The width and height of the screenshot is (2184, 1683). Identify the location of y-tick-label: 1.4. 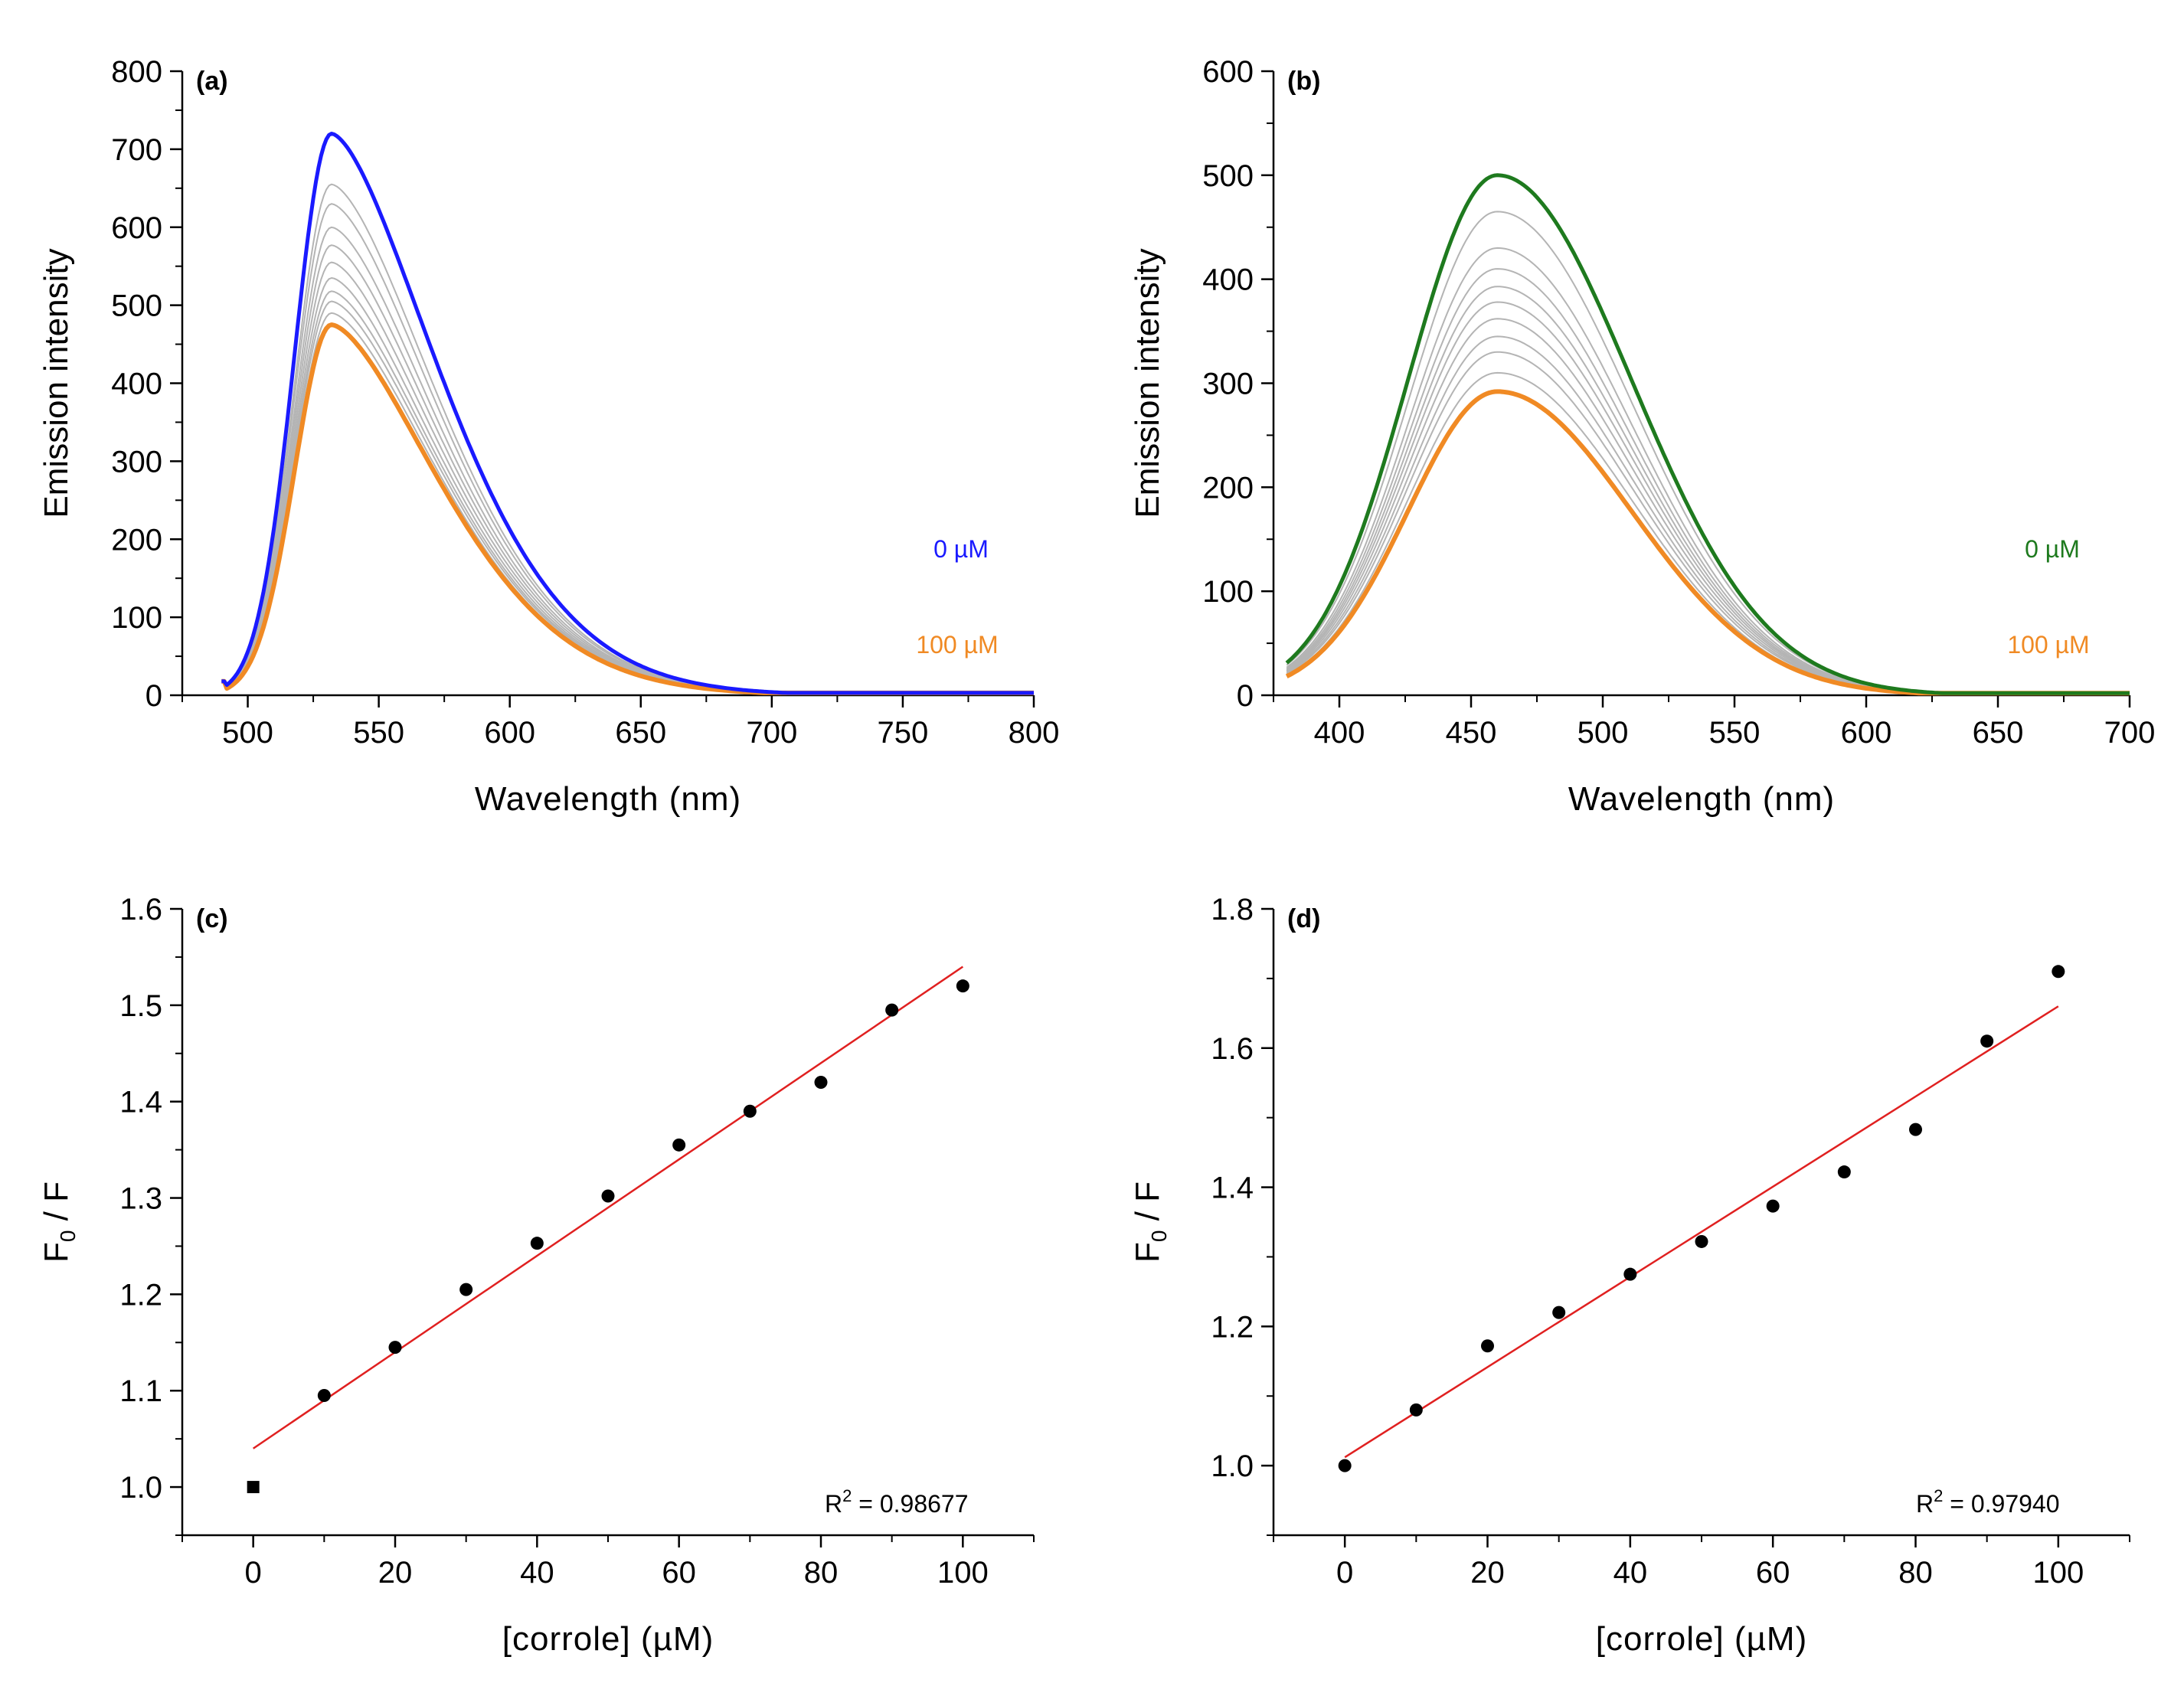
(1232, 1189).